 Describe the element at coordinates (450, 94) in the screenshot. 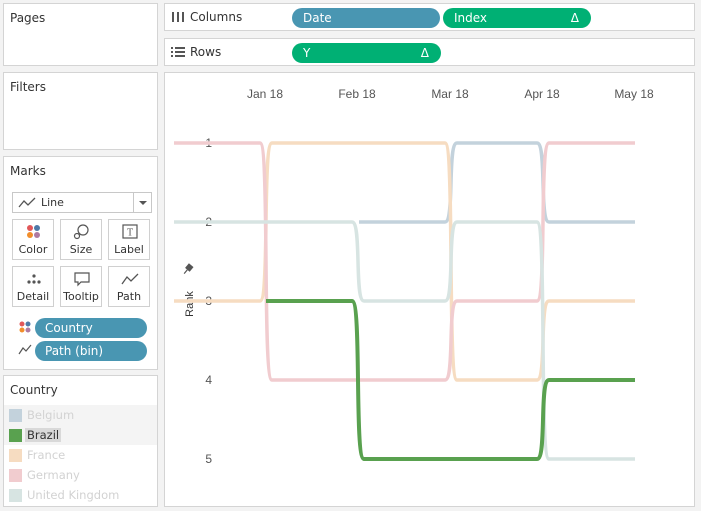

I see `x-axis-label: Mar 18` at that location.